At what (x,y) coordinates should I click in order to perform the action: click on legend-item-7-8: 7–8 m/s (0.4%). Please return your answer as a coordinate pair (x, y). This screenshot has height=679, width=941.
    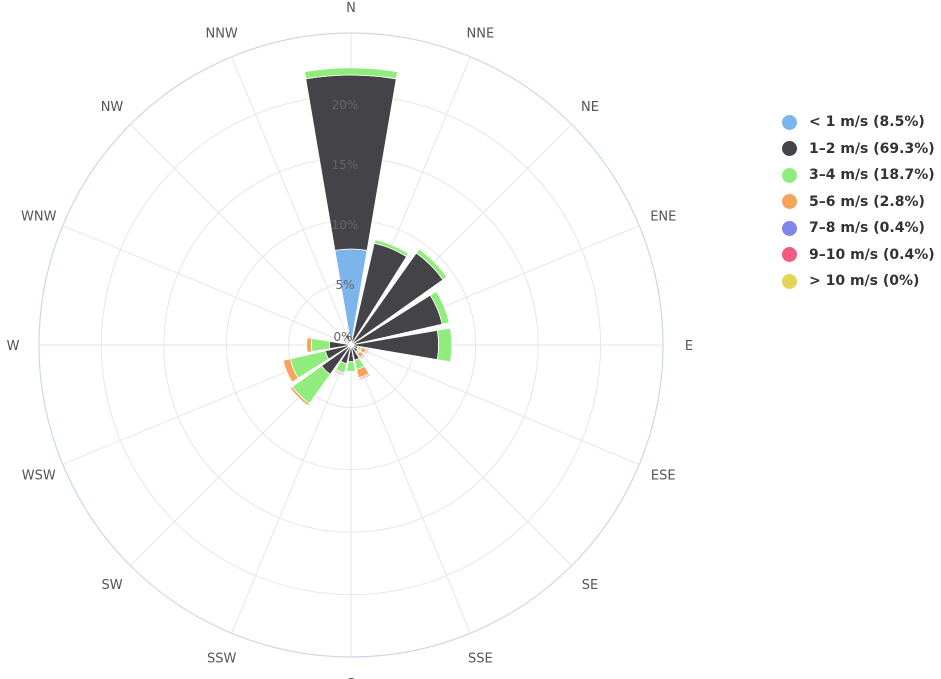
    Looking at the image, I should click on (858, 228).